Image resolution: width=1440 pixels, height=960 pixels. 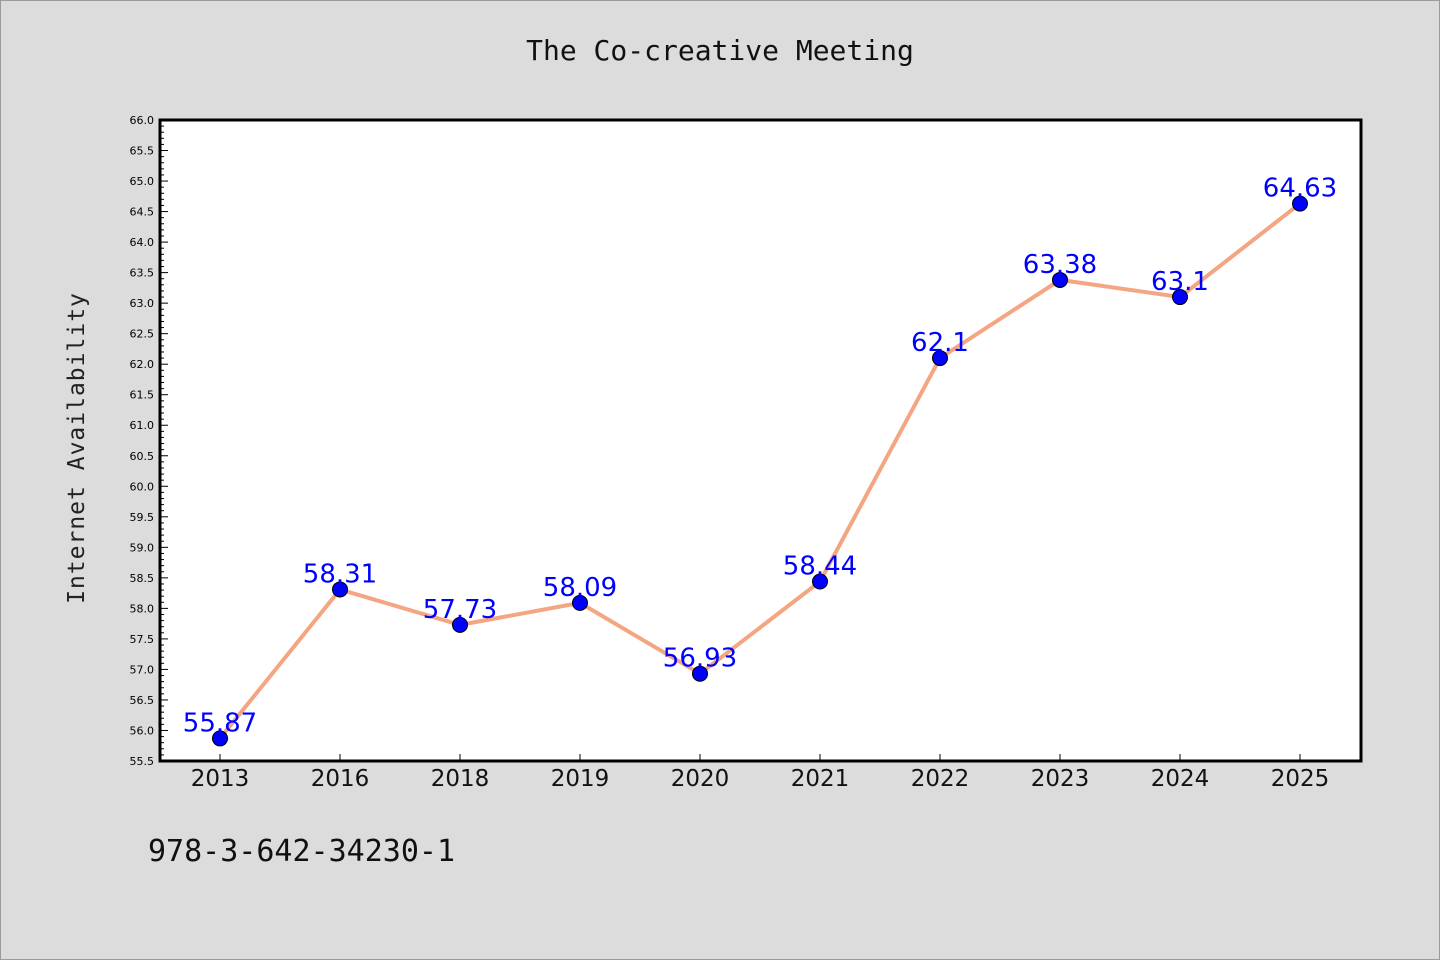 What do you see at coordinates (142, 242) in the screenshot?
I see `y-tick-label: 64.0` at bounding box center [142, 242].